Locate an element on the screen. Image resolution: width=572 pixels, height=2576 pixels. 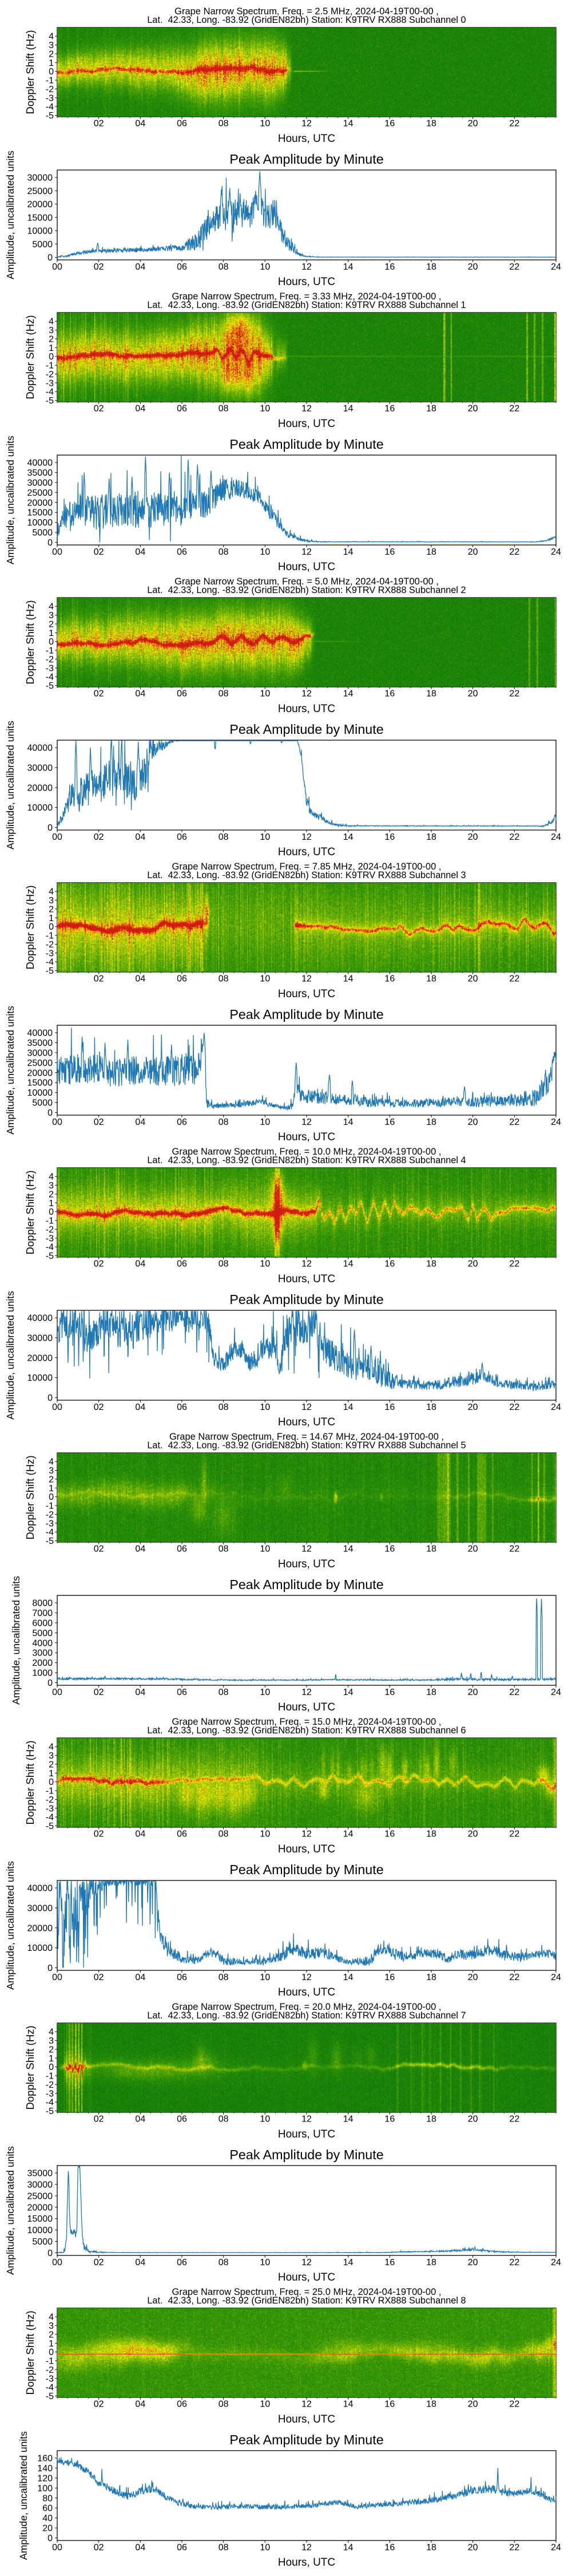
svg-text: 30000 is located at coordinates (40, 1338).